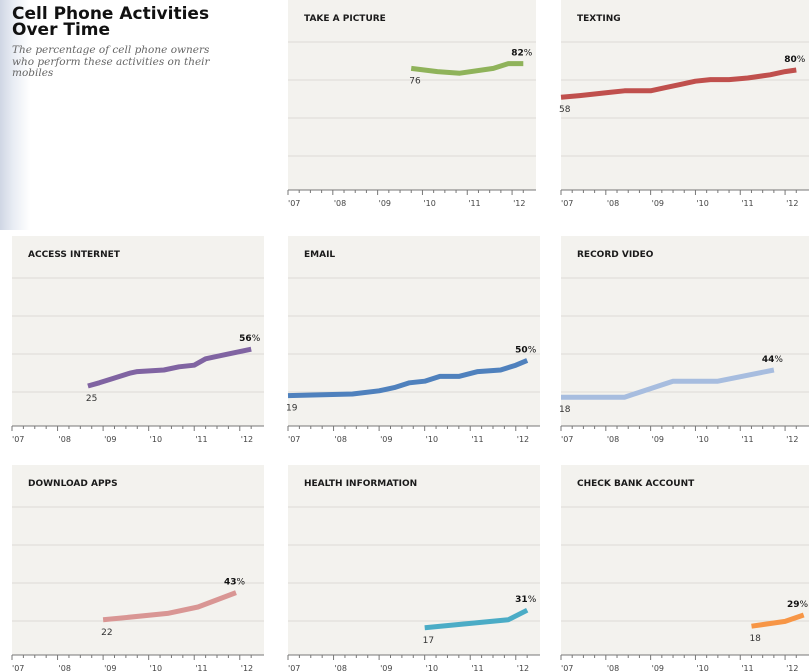 The image size is (809, 672). What do you see at coordinates (235, 583) in the screenshot?
I see `end-value-label: 43%` at bounding box center [235, 583].